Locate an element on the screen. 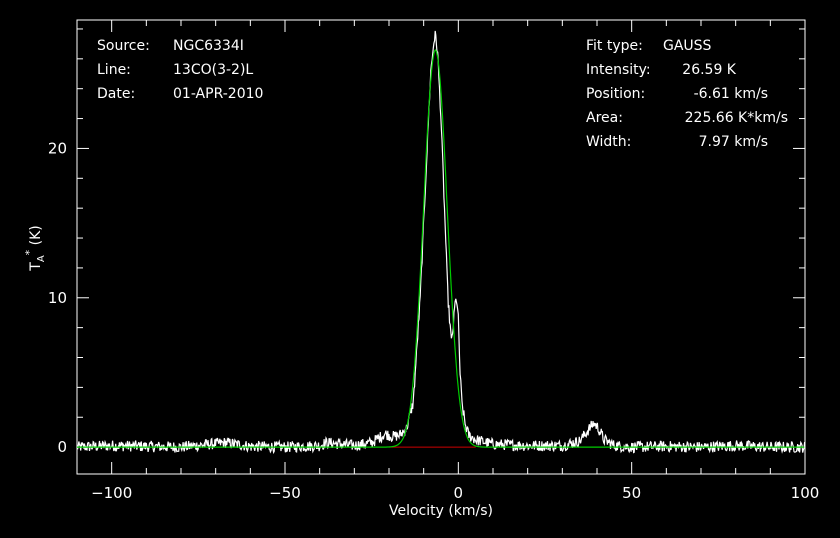  intensity-value: 26.59 K is located at coordinates (709, 70).